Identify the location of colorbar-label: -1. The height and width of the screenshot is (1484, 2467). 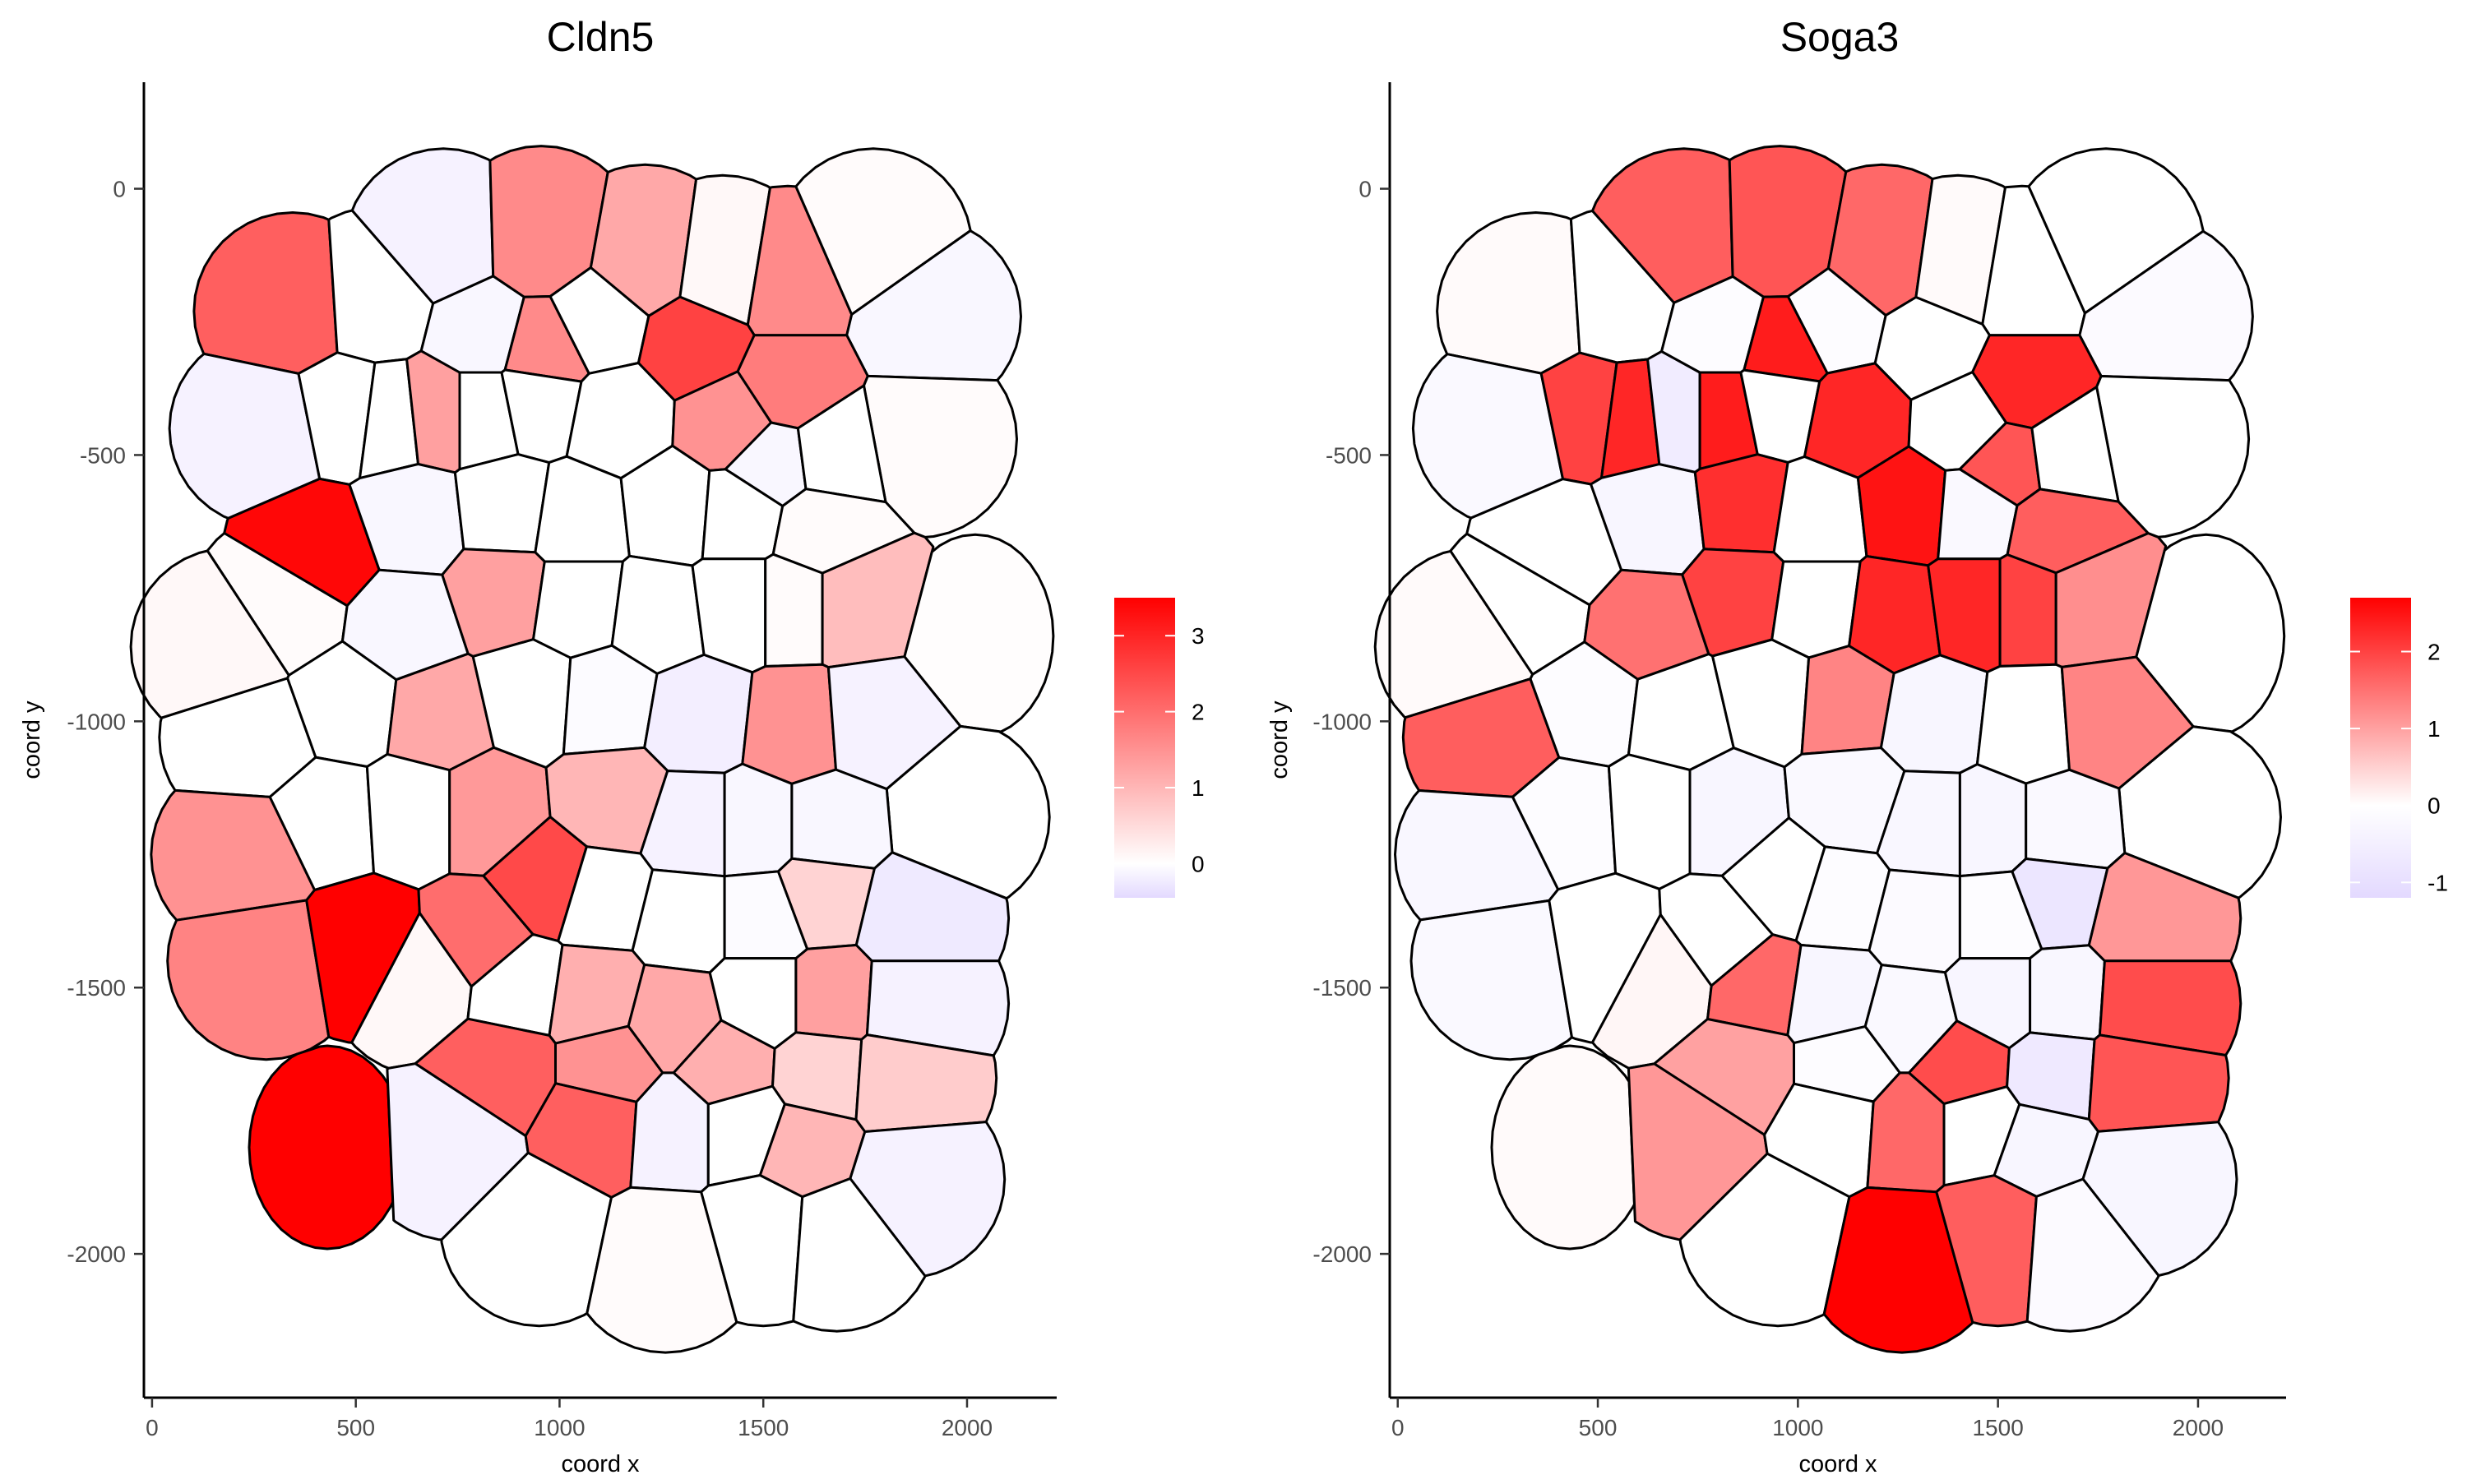
(2438, 882).